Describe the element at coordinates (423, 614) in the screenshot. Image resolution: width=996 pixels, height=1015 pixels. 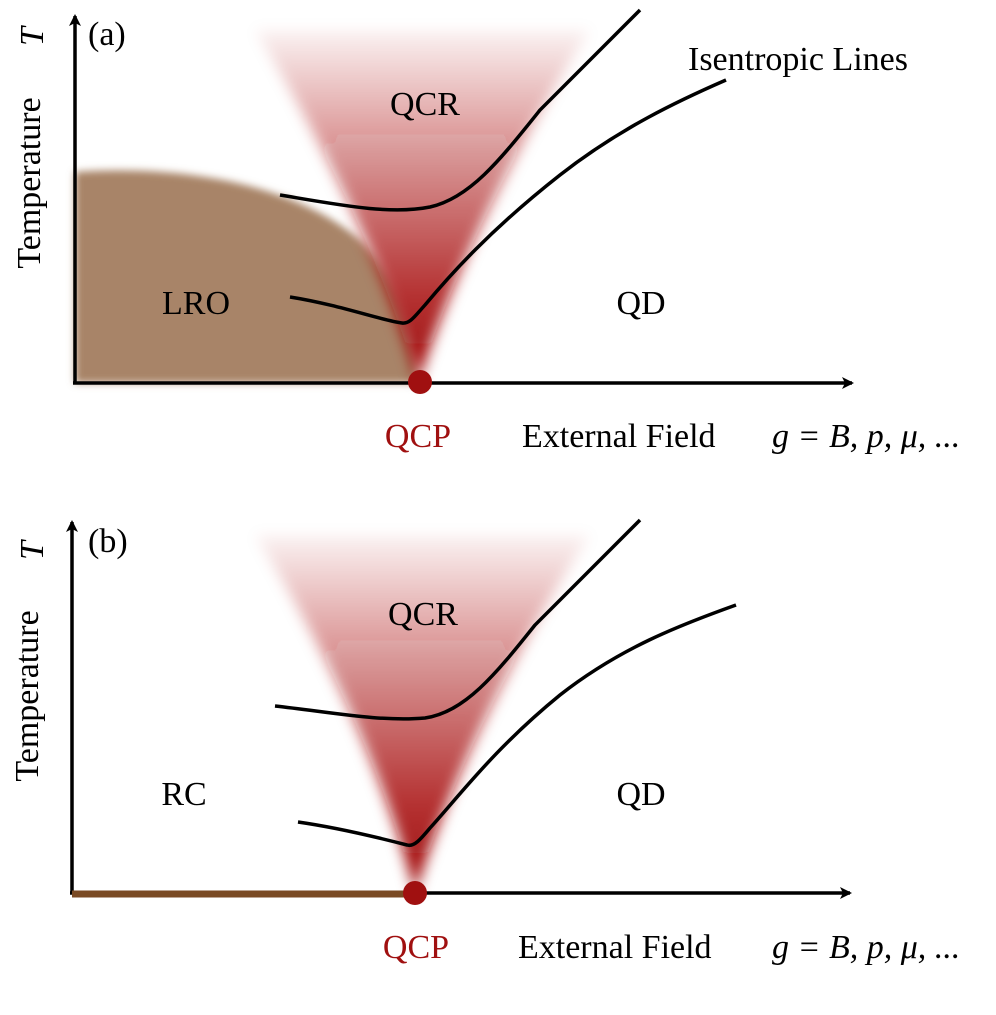
I see `region-qcr-b: QCR` at that location.